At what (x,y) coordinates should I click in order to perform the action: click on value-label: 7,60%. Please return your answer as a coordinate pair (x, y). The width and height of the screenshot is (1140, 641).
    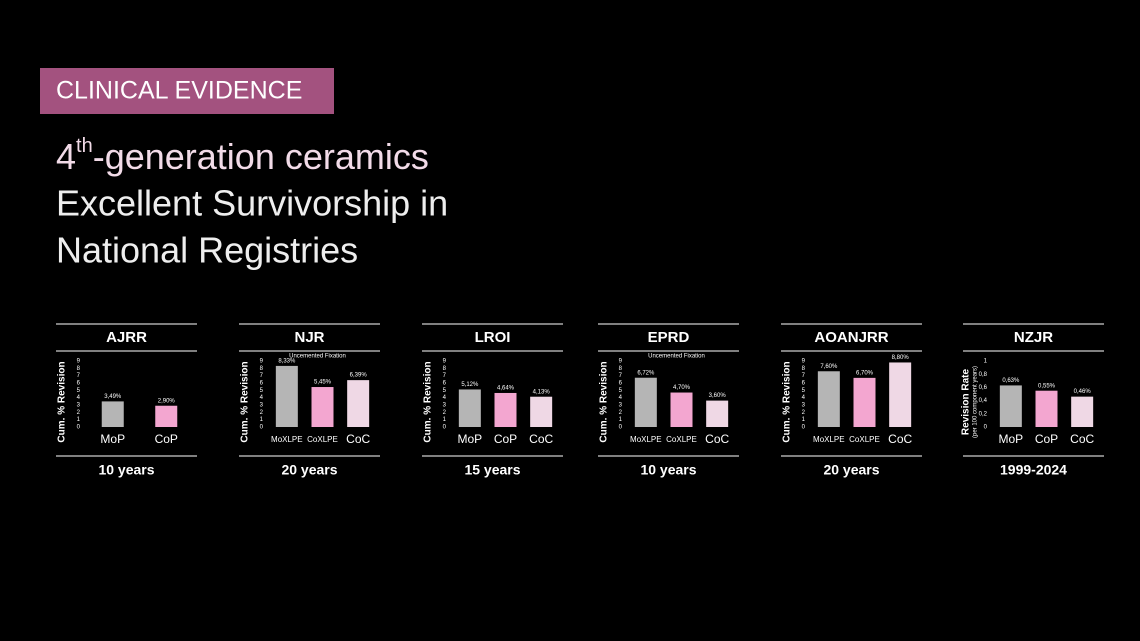
    Looking at the image, I should click on (829, 367).